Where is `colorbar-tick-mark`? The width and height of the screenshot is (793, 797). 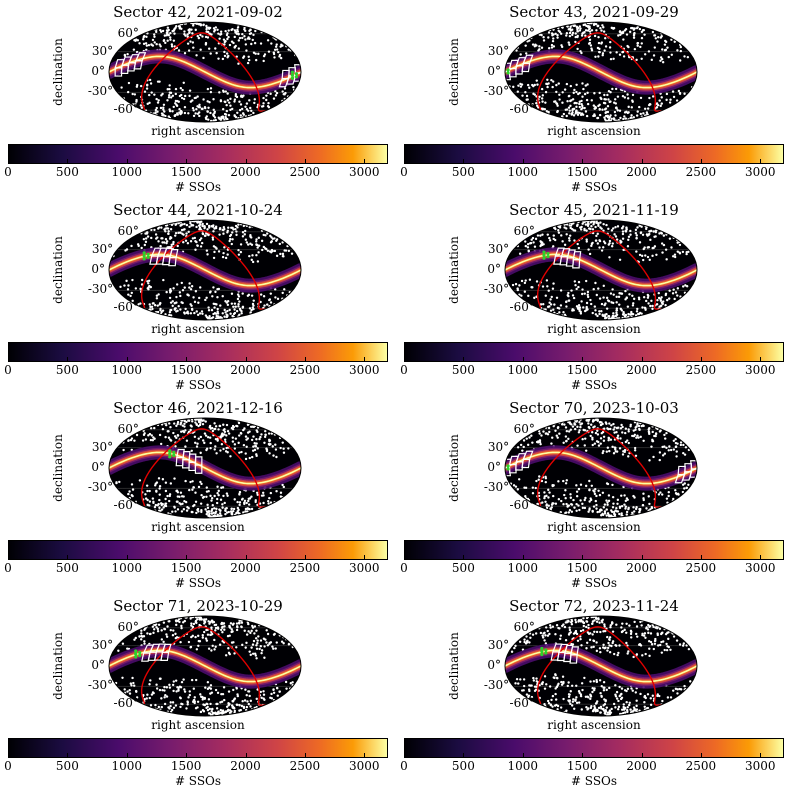 colorbar-tick-mark is located at coordinates (404, 161).